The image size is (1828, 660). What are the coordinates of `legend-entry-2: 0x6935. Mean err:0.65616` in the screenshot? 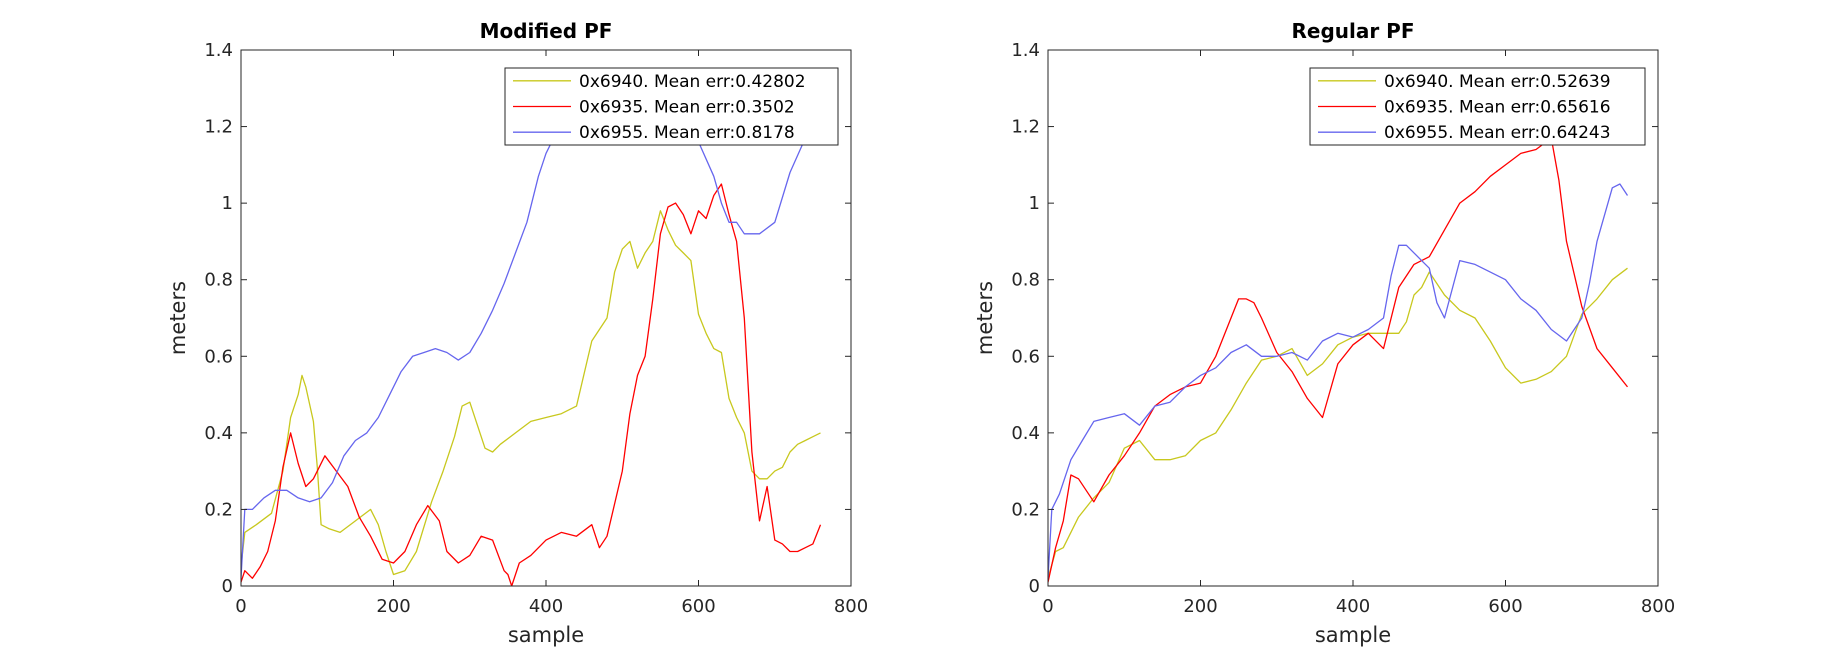 It's located at (1497, 108).